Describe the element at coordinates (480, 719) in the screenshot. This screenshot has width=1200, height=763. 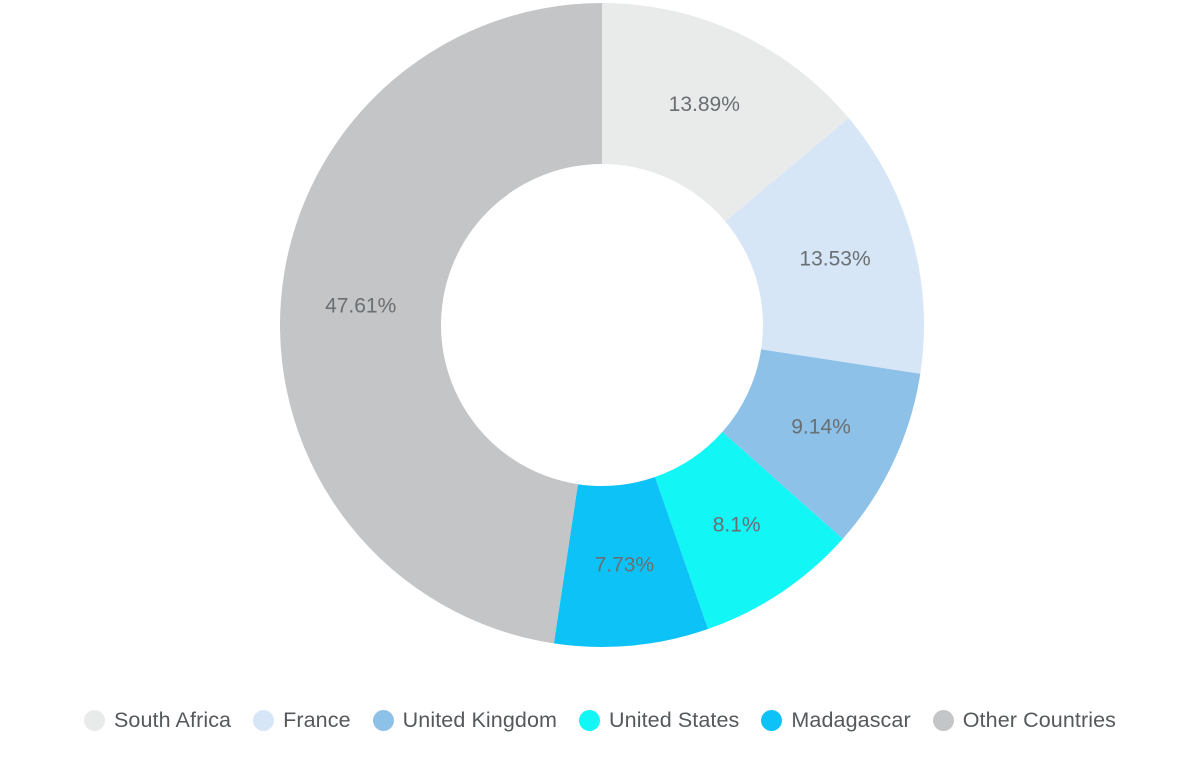
I see `legend-item-label: United Kingdom` at that location.